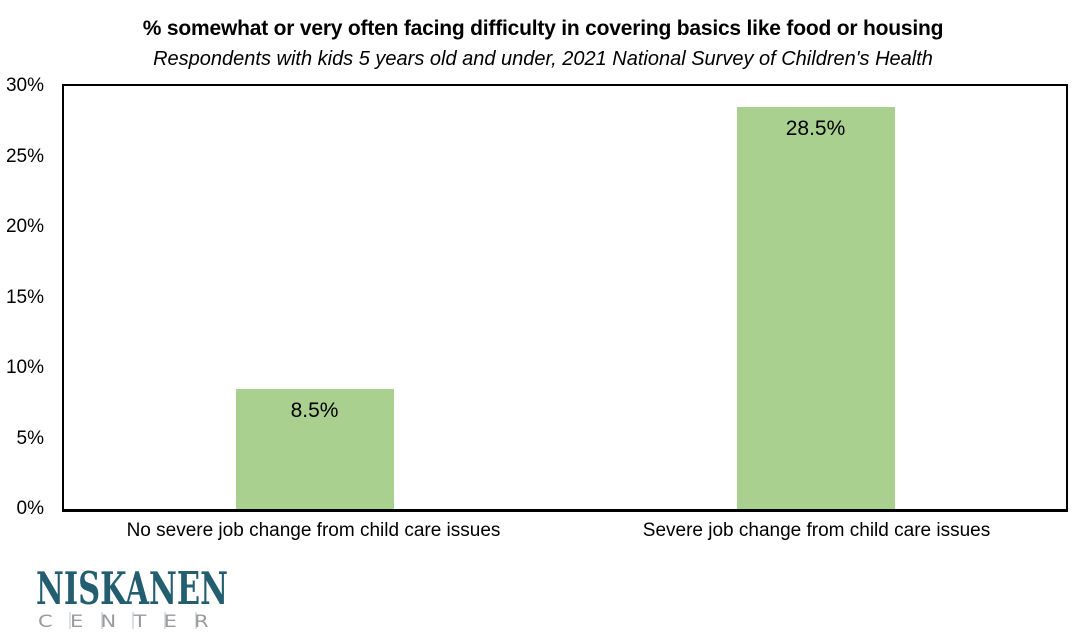 This screenshot has height=644, width=1086. What do you see at coordinates (24, 226) in the screenshot?
I see `y-tick-label: 20%` at bounding box center [24, 226].